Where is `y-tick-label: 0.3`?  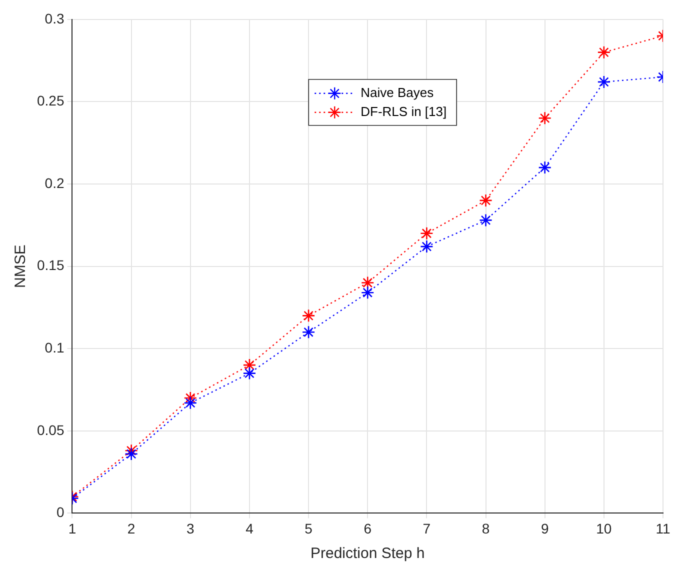
y-tick-label: 0.3 is located at coordinates (54, 18).